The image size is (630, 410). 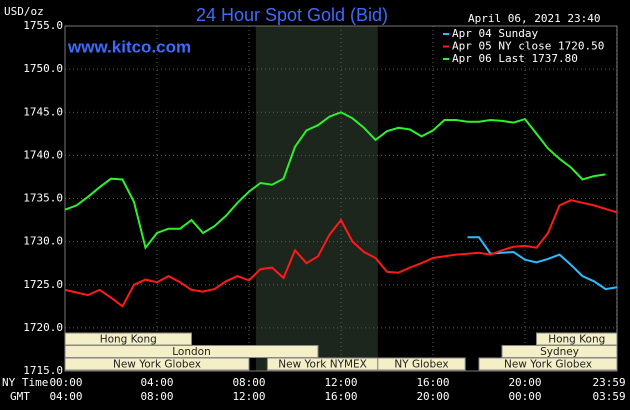 What do you see at coordinates (65, 382) in the screenshot?
I see `x-tick-label: 00:00` at bounding box center [65, 382].